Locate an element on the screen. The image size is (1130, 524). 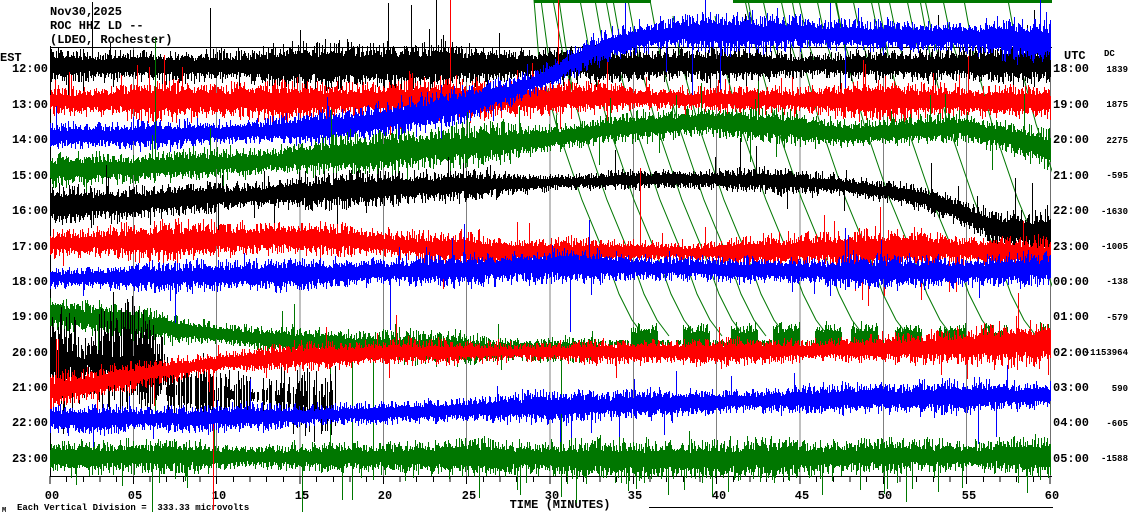
svg-text: 1839 is located at coordinates (1117, 70).